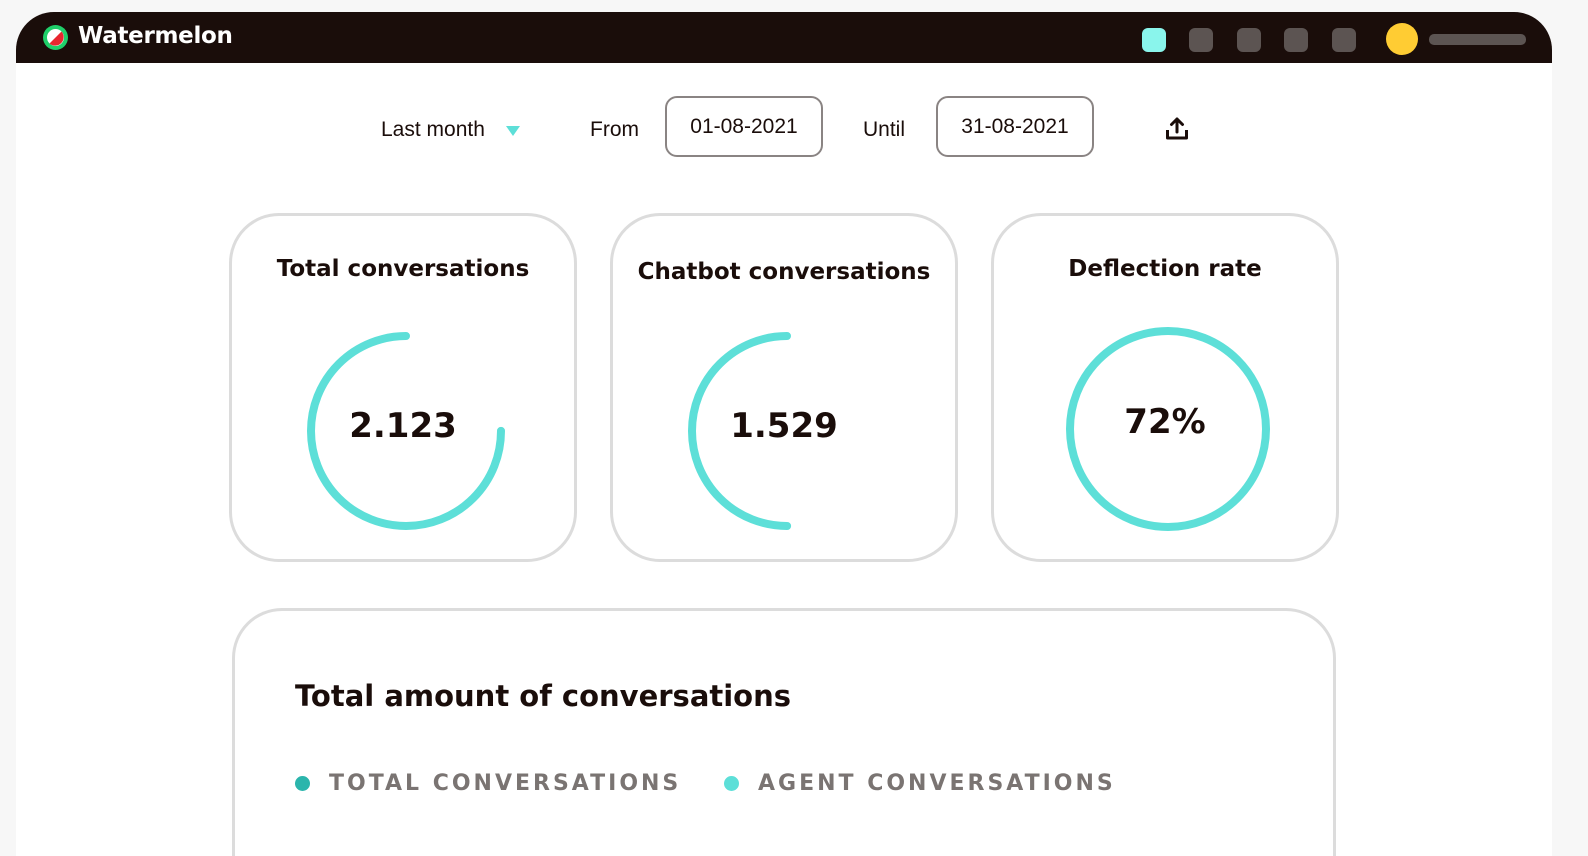 Image resolution: width=1588 pixels, height=856 pixels. I want to click on stat-value: 1.529, so click(784, 426).